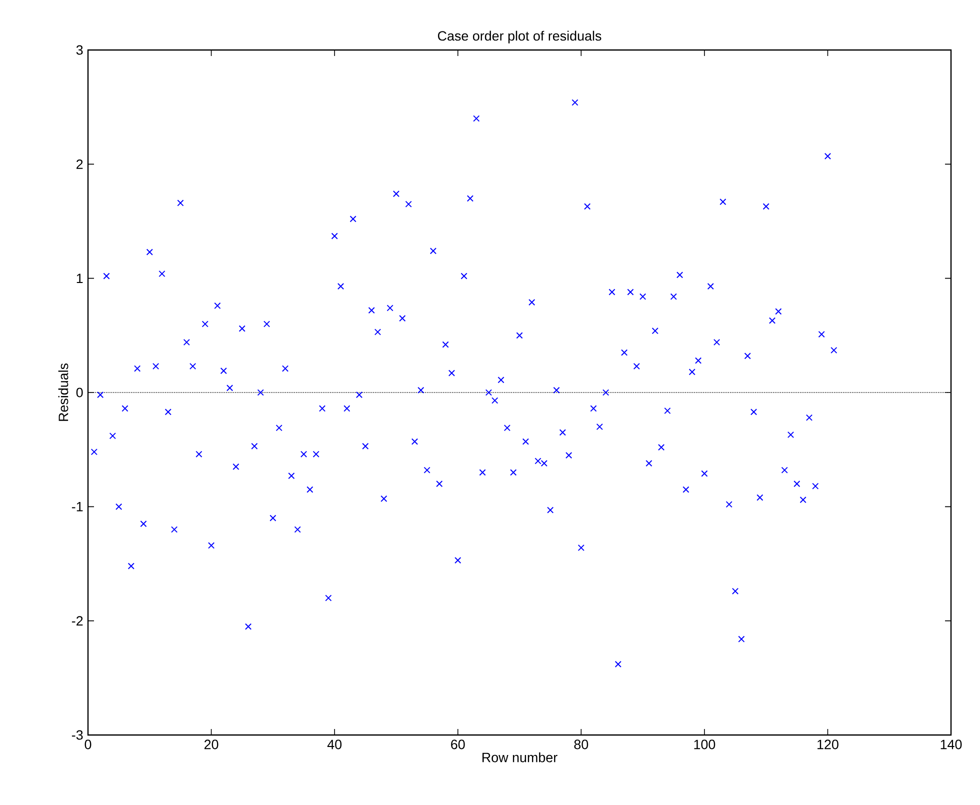 This screenshot has width=980, height=805. What do you see at coordinates (77, 621) in the screenshot?
I see `y-tick-label: -2` at bounding box center [77, 621].